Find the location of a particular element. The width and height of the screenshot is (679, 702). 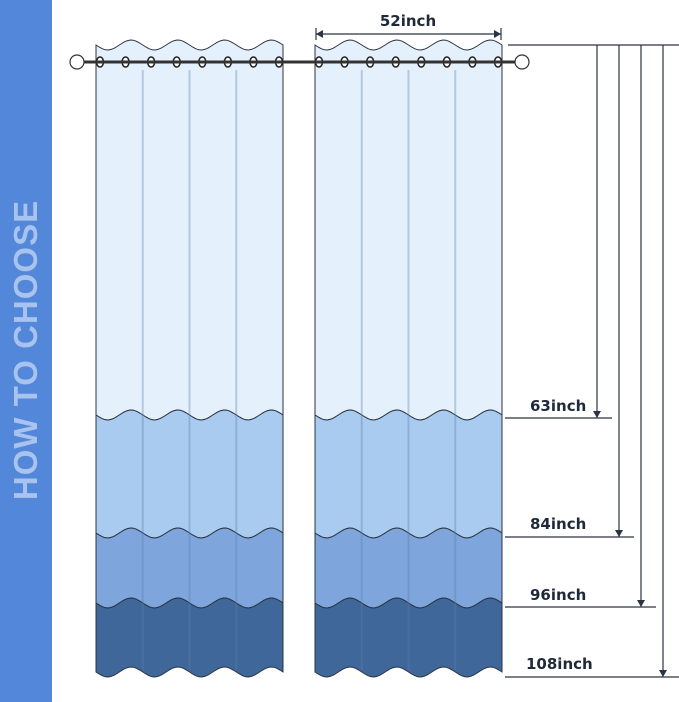

side-banner: HOW TO CHOOSE is located at coordinates (26, 351).